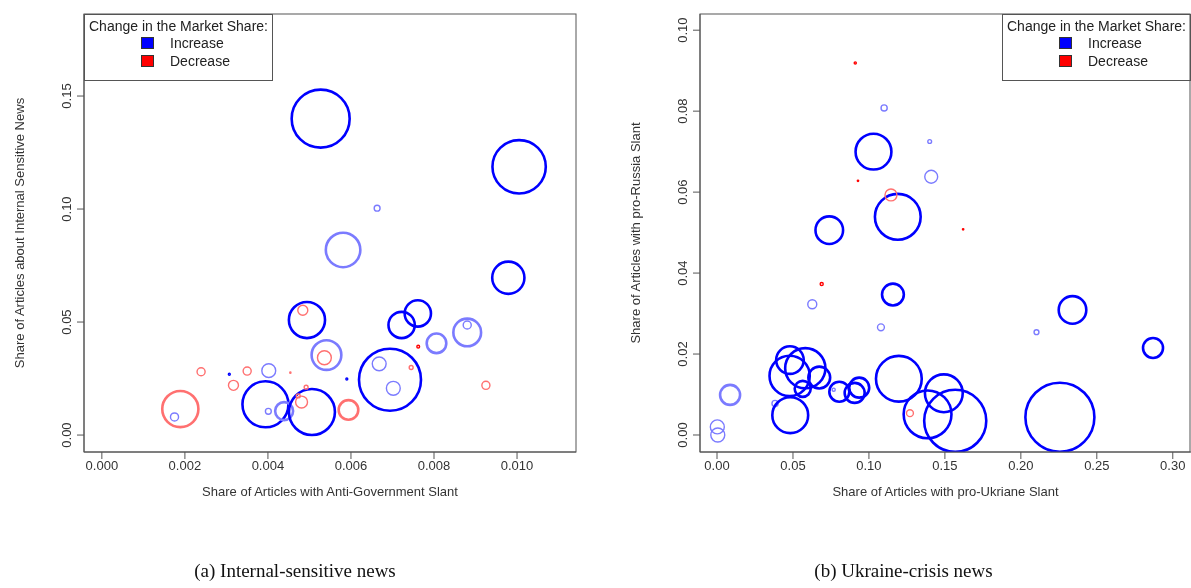  Describe the element at coordinates (945, 491) in the screenshot. I see `x-axis-title: Share of Articles with pro-Ukriane Slant` at that location.